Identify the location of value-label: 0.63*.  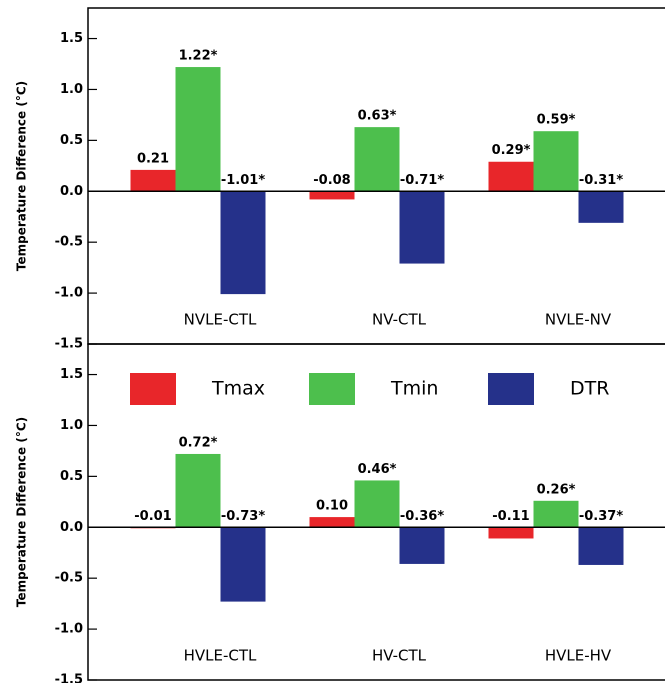
(377, 116).